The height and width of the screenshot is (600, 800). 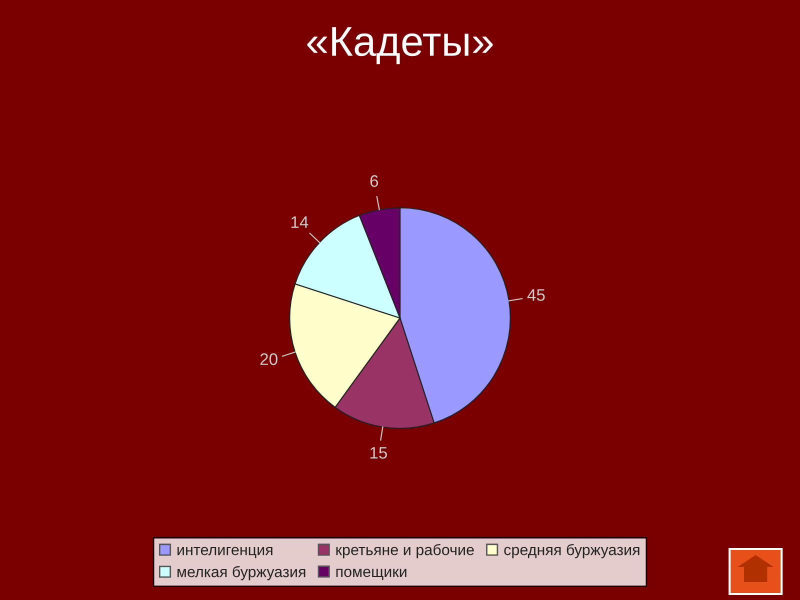 I want to click on data-label: 6, so click(x=374, y=181).